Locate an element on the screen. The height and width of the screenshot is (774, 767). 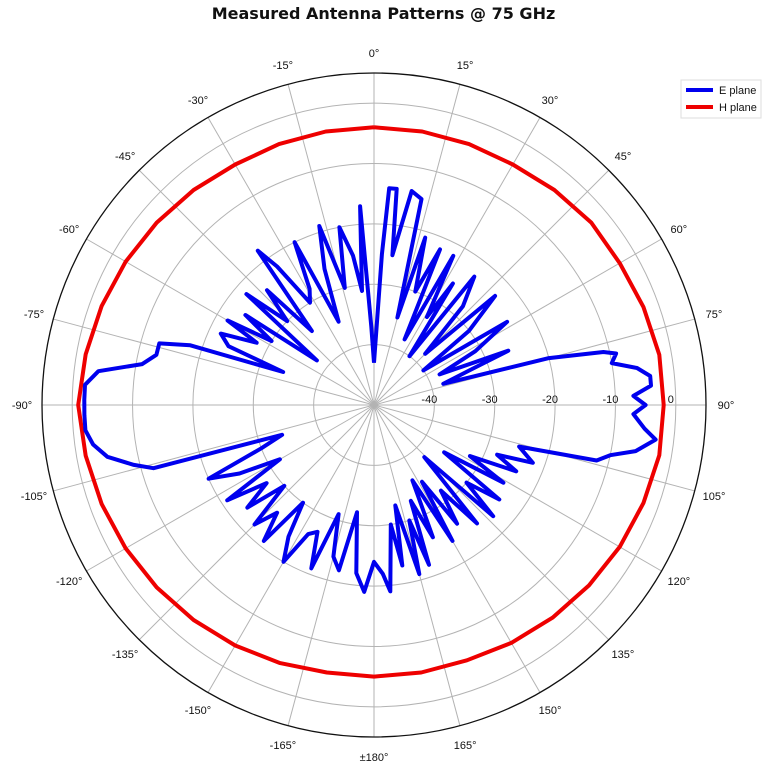
radial-tick-label: -40 is located at coordinates (429, 400).